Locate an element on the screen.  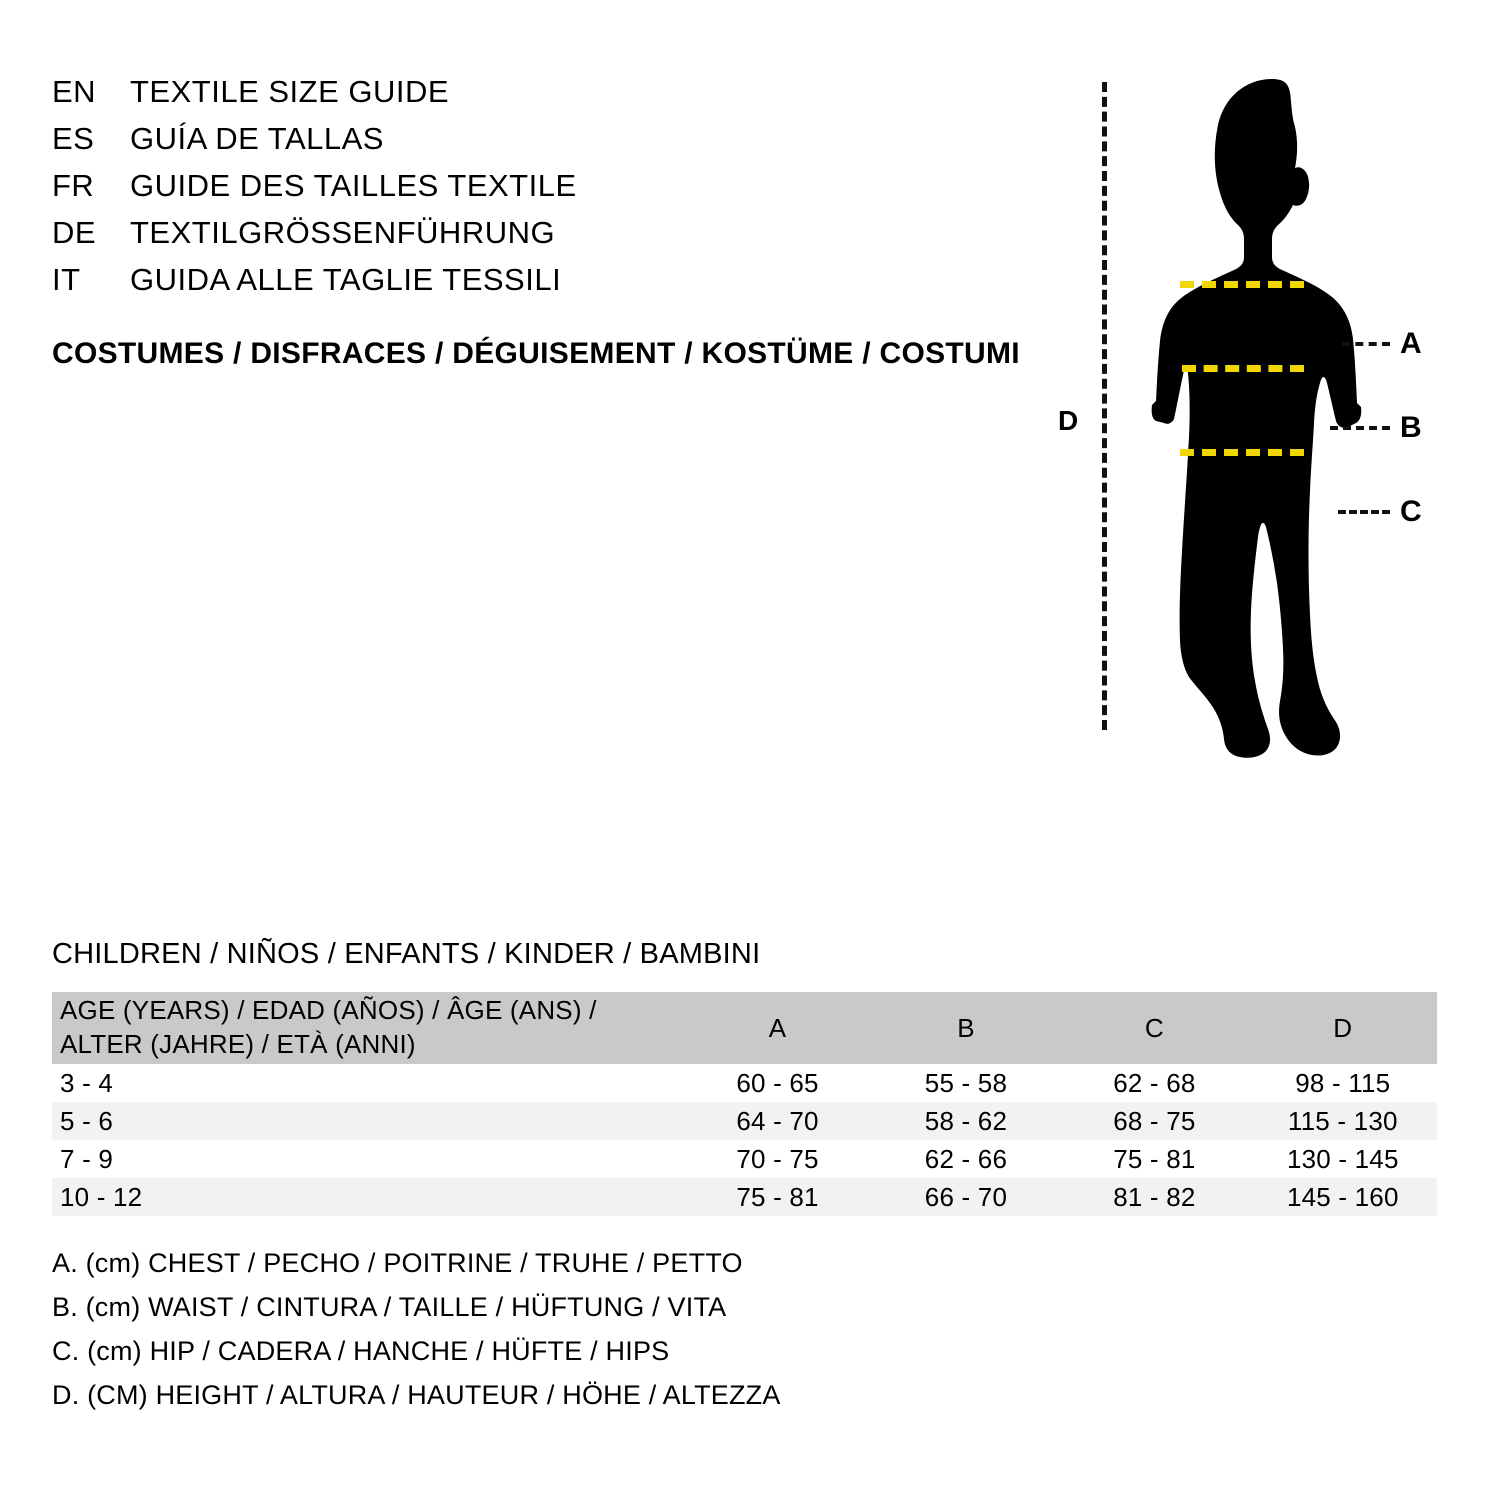
cell-a: 70 - 75 is located at coordinates (777, 1159).